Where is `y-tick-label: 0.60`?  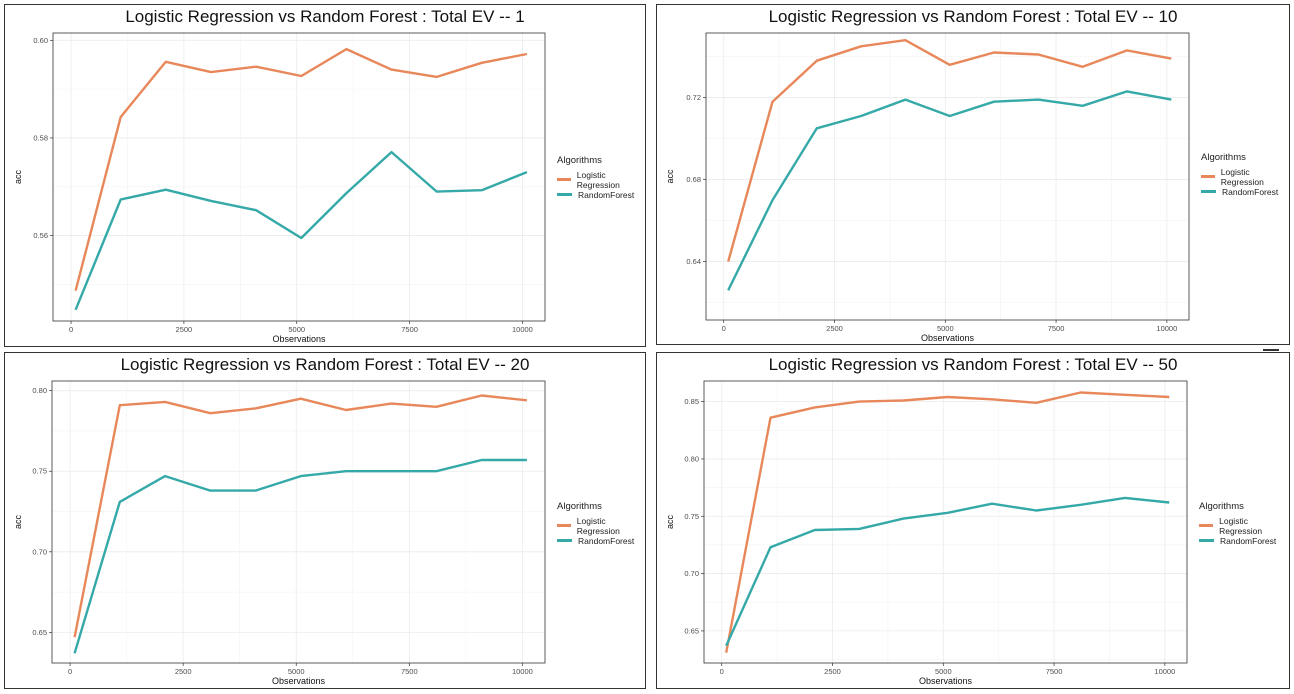
y-tick-label: 0.60 is located at coordinates (40, 40).